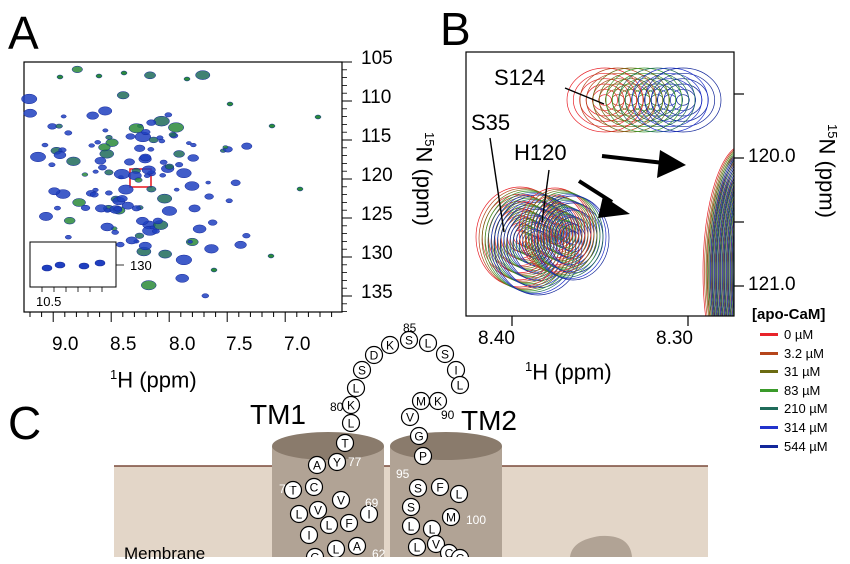 The image size is (850, 564). I want to click on panel-a-inset, so click(73, 264).